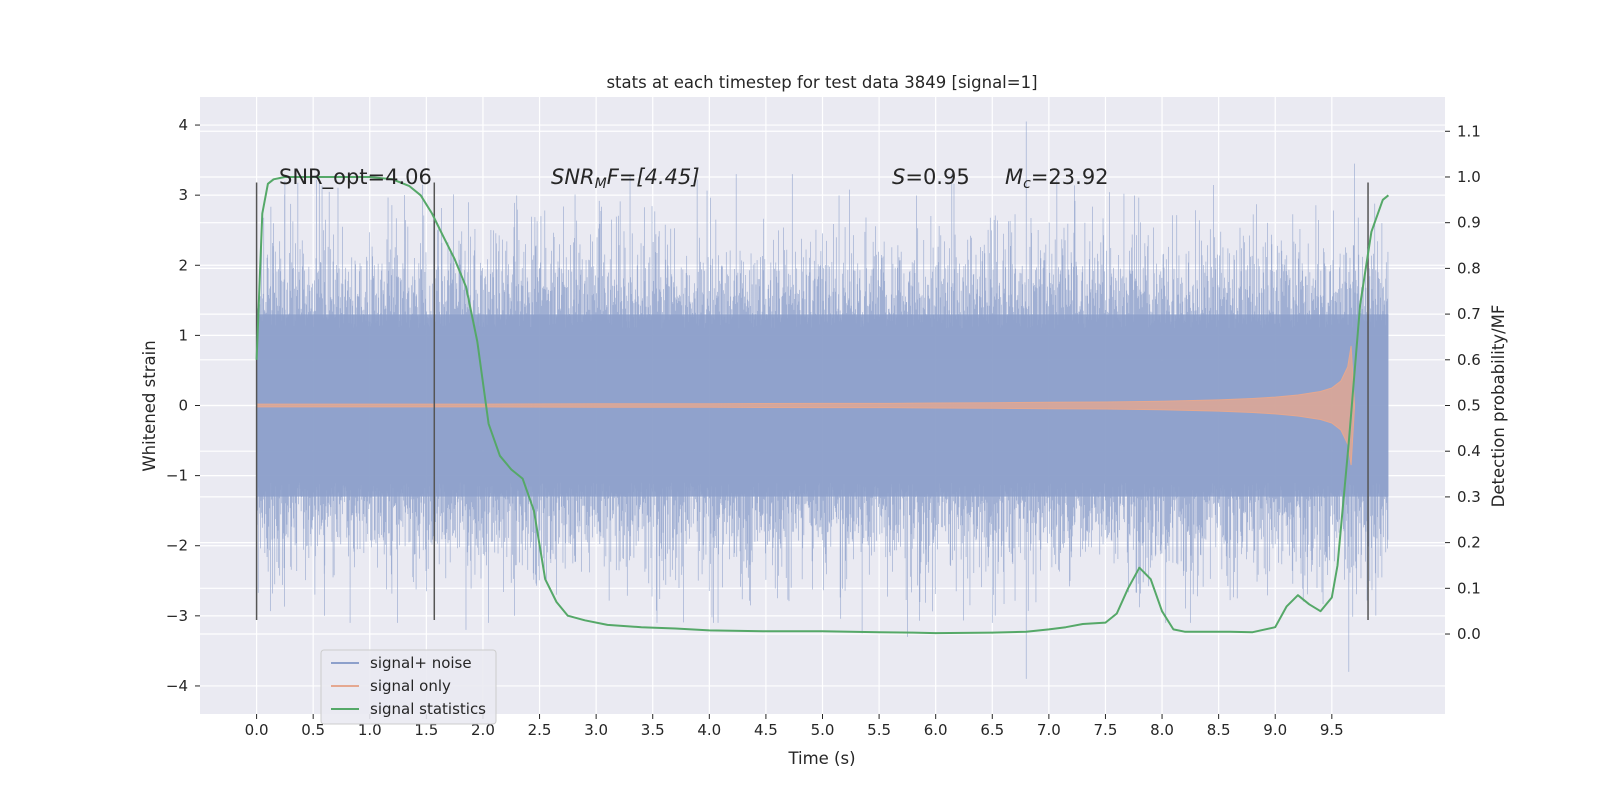 Image resolution: width=1600 pixels, height=800 pixels. I want to click on y2-tick-label: 0.7, so click(1469, 314).